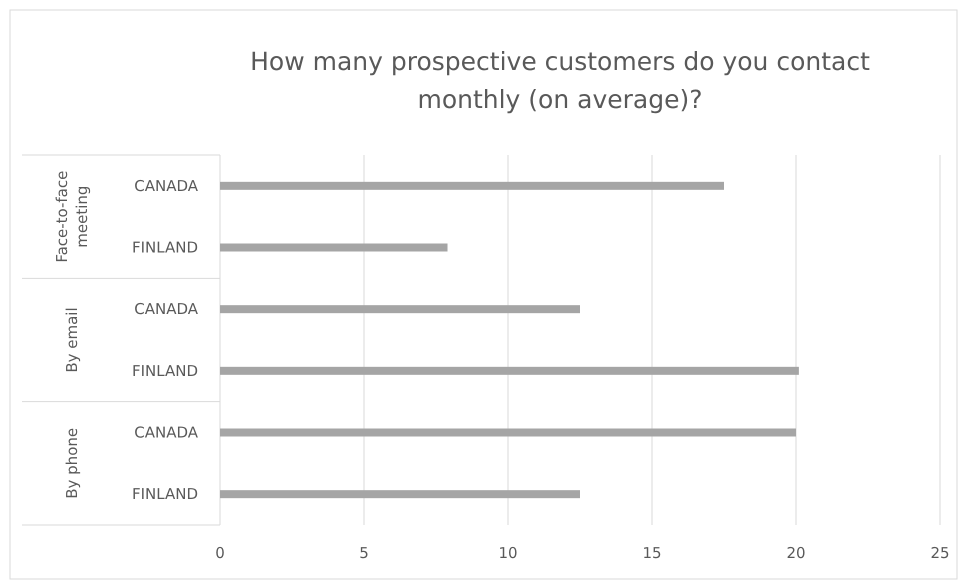 This screenshot has width=959, height=581. Describe the element at coordinates (220, 553) in the screenshot. I see `x-tick-label: 0` at that location.